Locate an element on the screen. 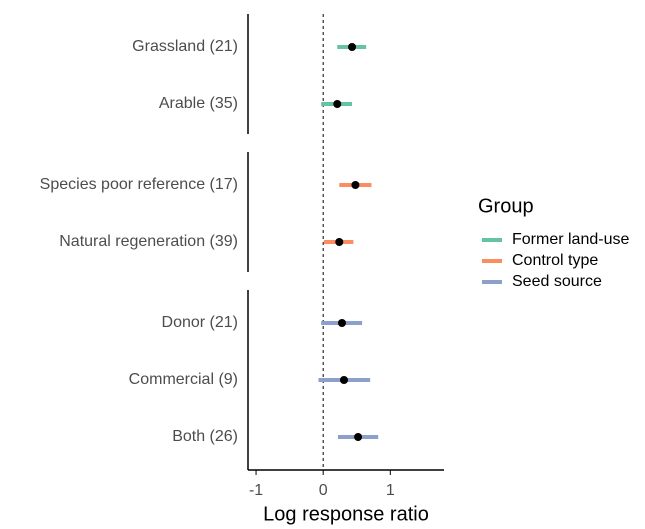 Image resolution: width=645 pixels, height=529 pixels. x-tick-label: 0 is located at coordinates (323, 490).